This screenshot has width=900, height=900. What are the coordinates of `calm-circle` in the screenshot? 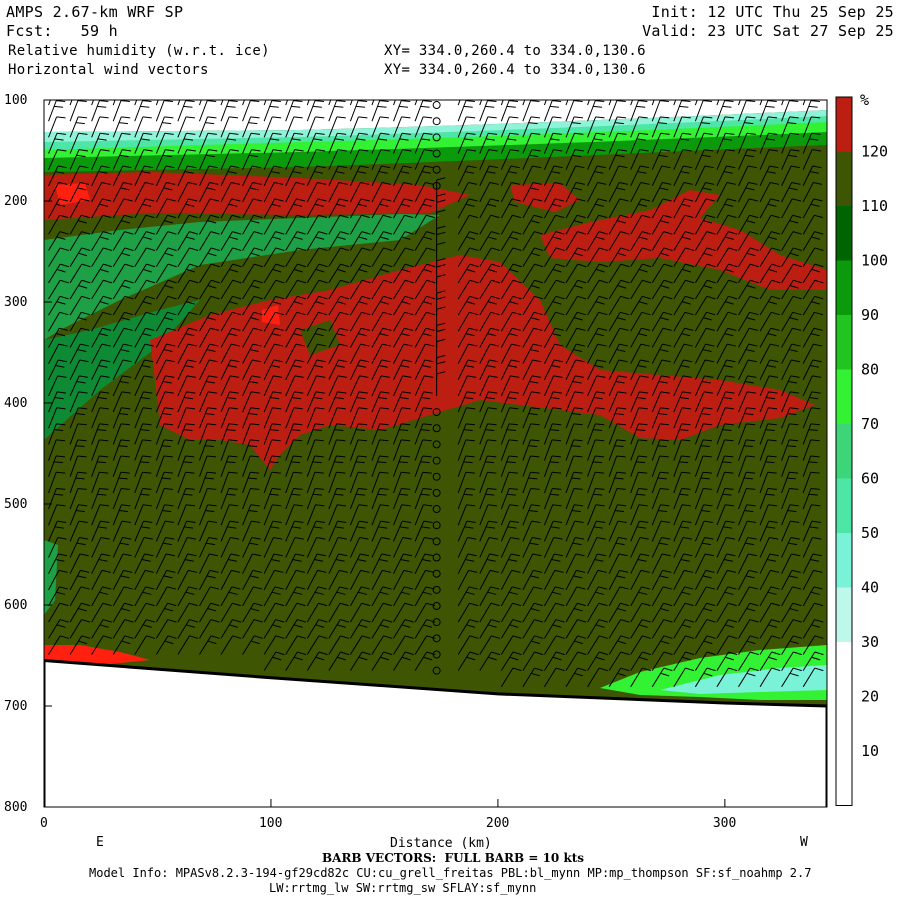 It's located at (436, 557).